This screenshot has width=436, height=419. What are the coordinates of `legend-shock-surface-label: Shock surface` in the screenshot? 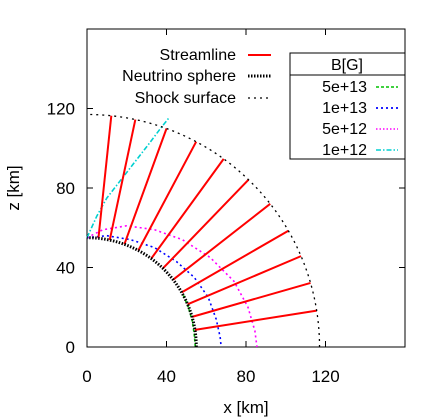 It's located at (185, 98).